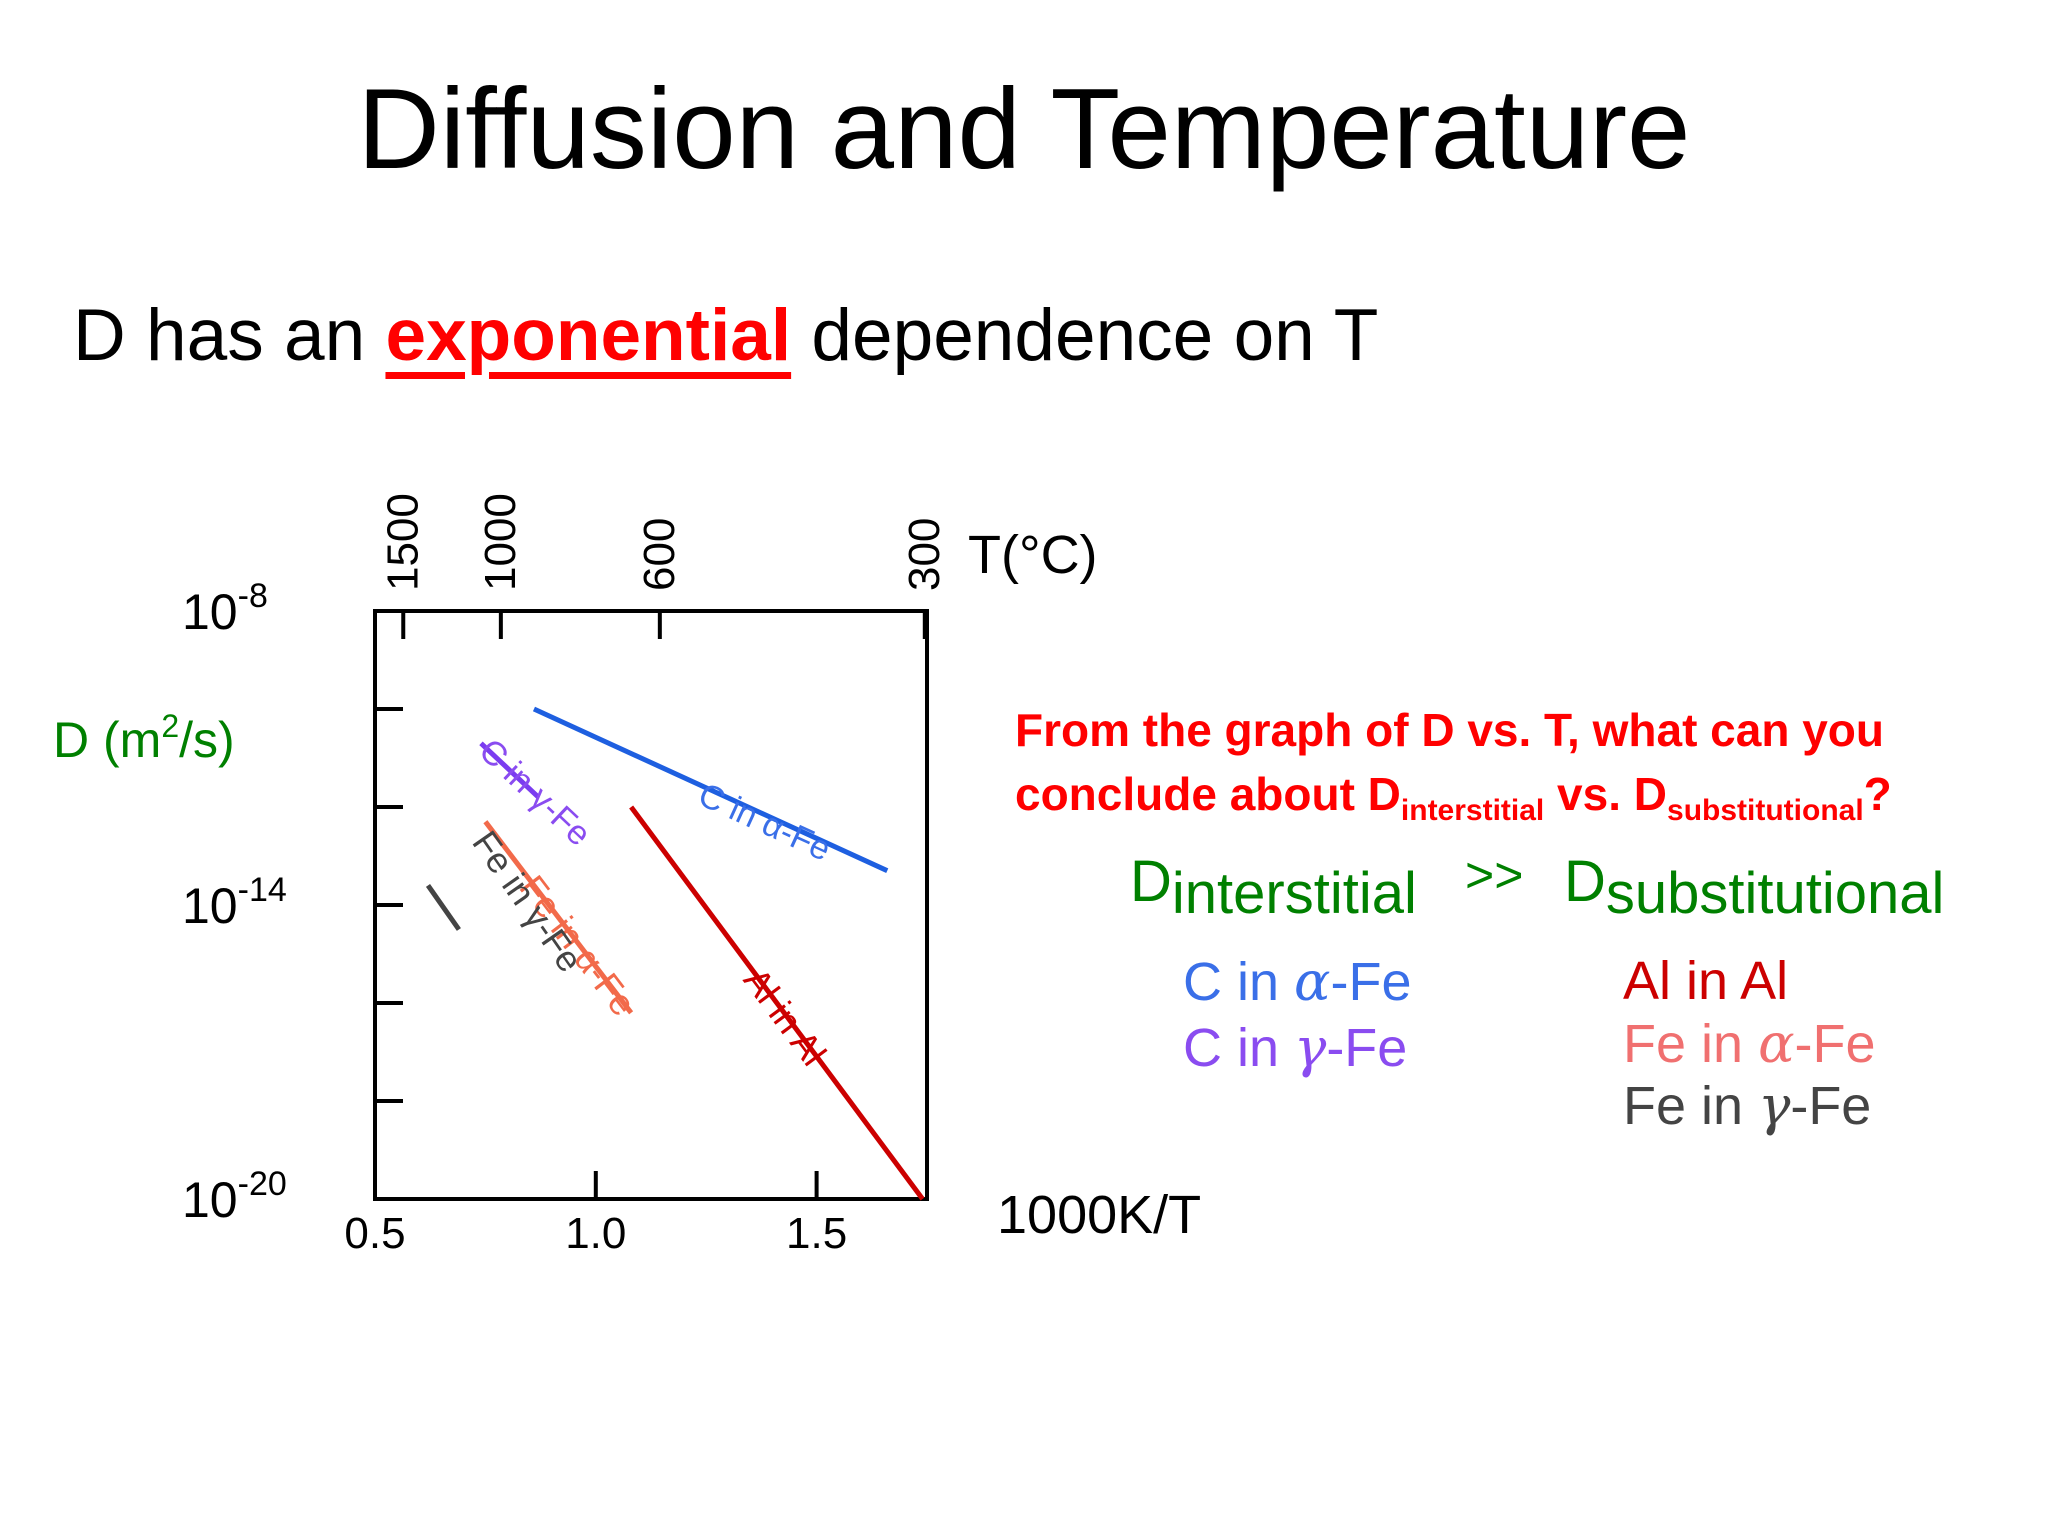  Describe the element at coordinates (1085, 335) in the screenshot. I see `subtitle-suffix: dependence on T` at that location.